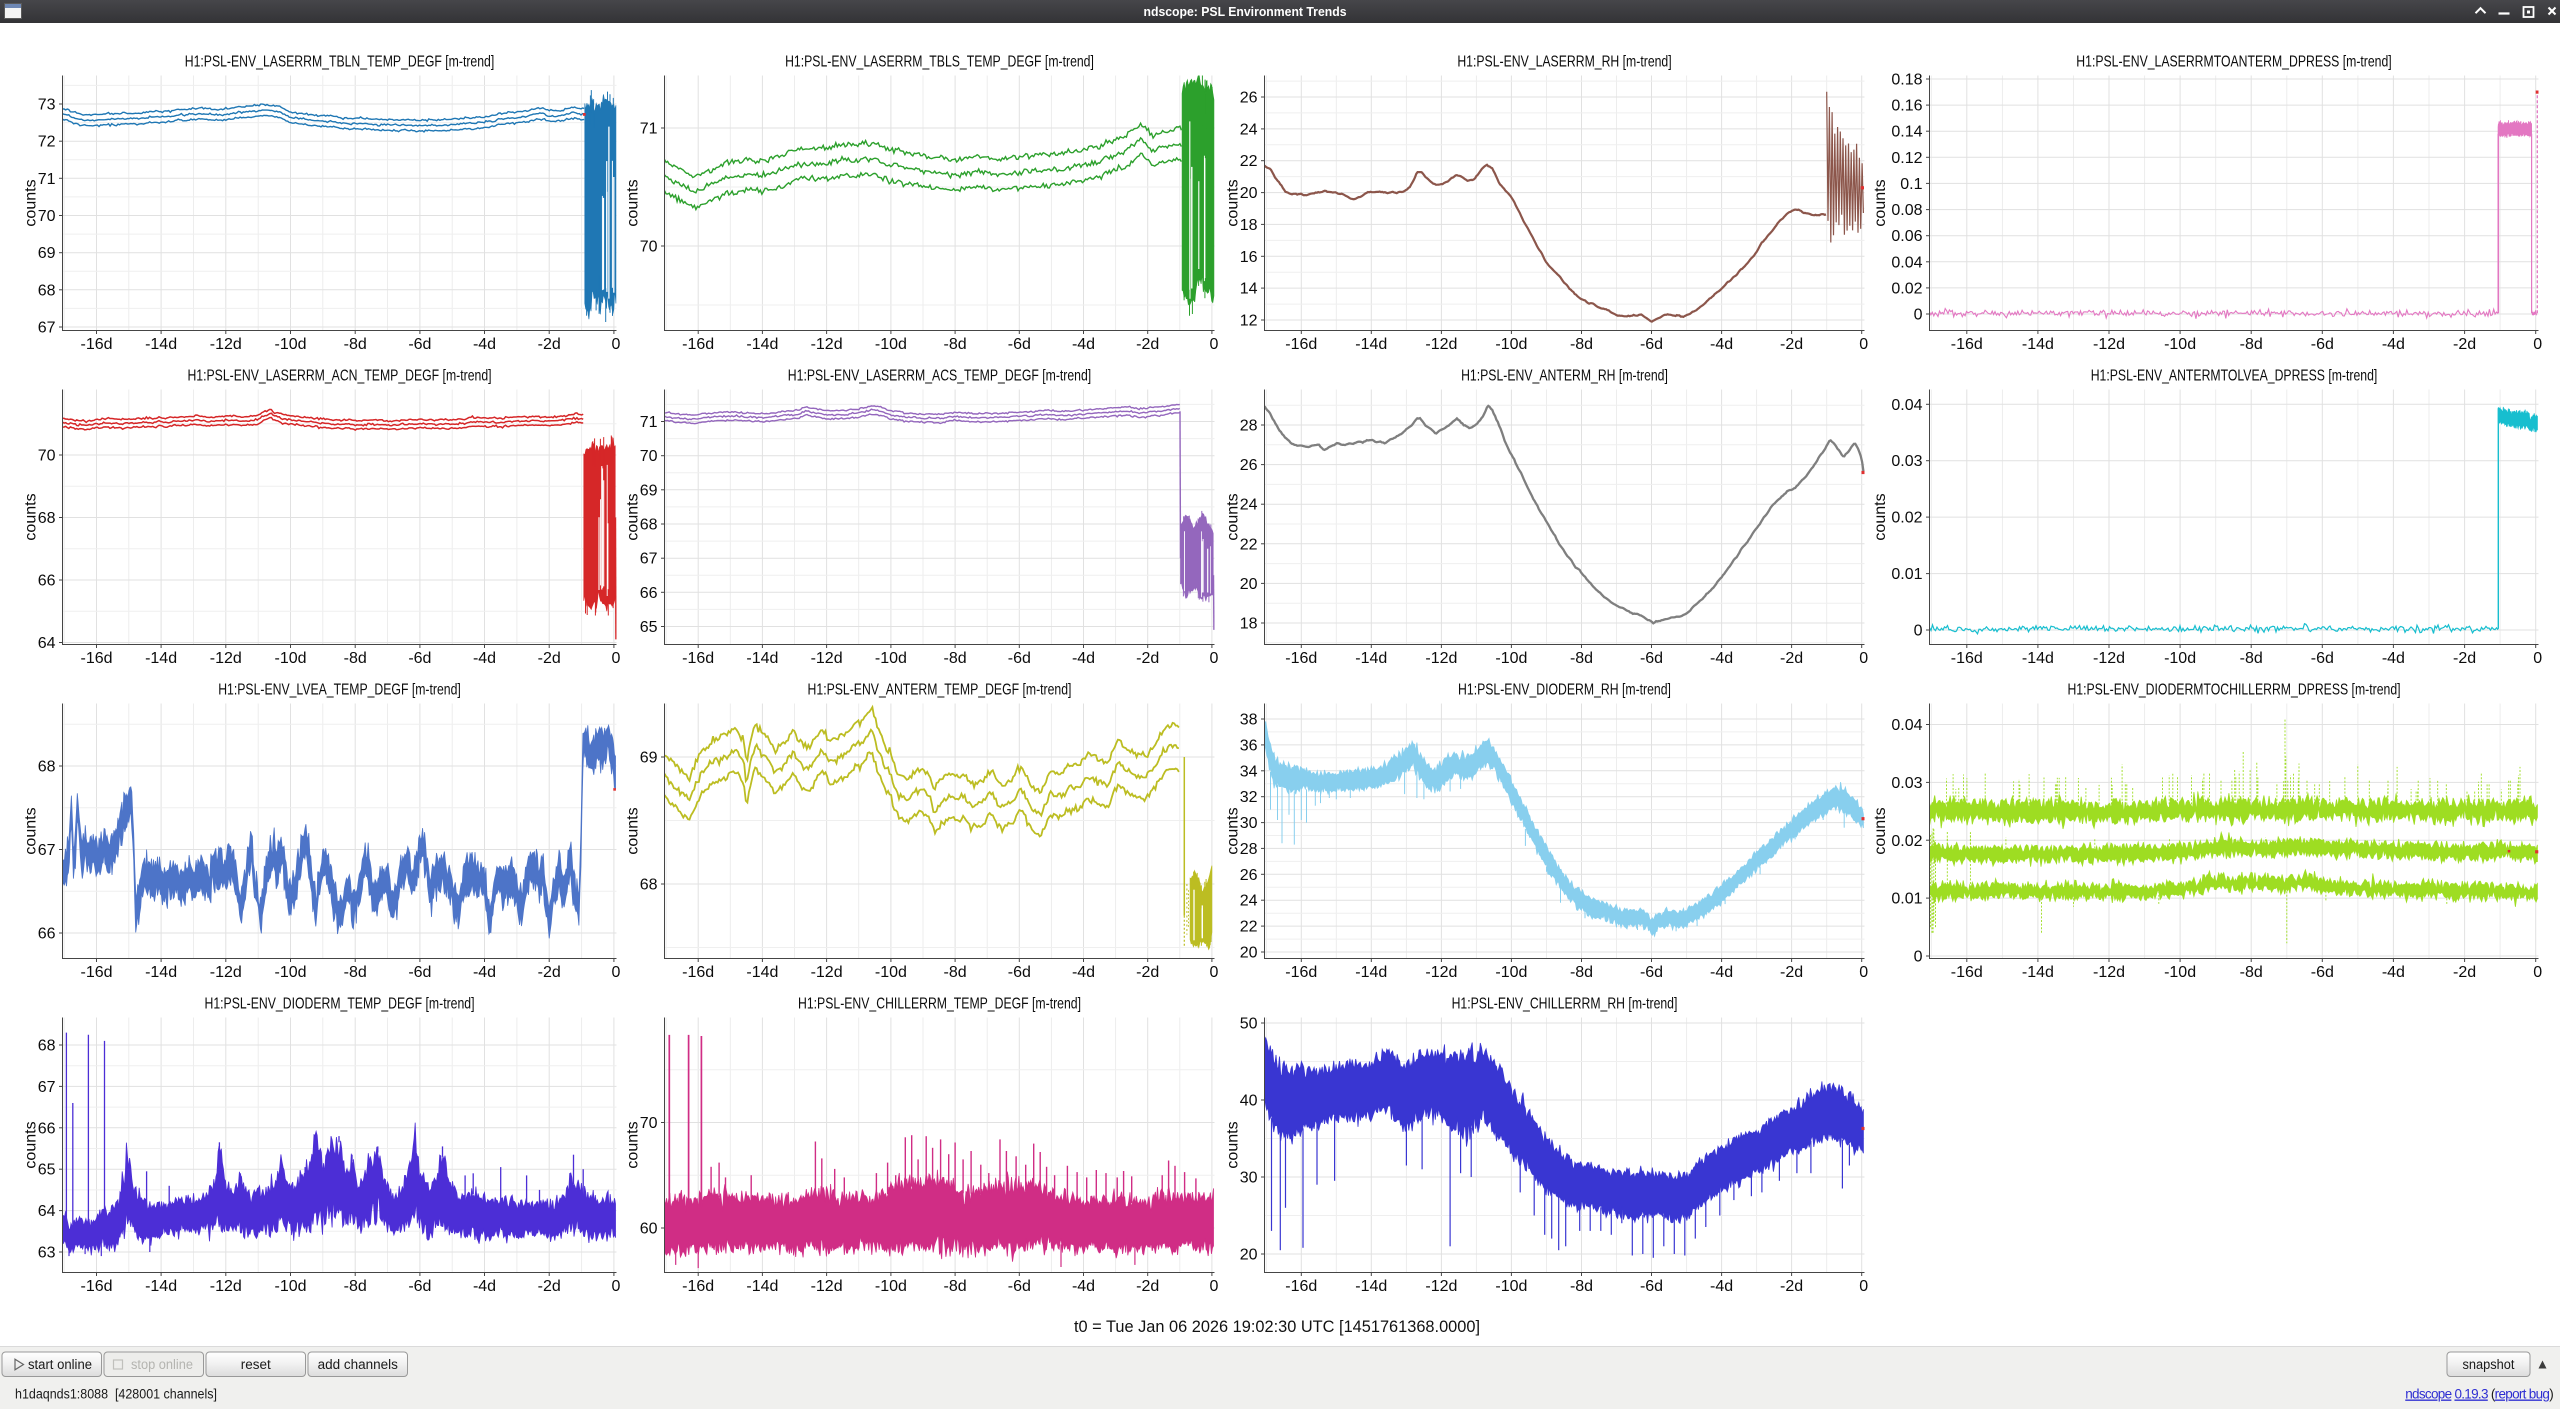 This screenshot has height=1409, width=2560. What do you see at coordinates (1911, 184) in the screenshot?
I see `svg-text: 0.1` at bounding box center [1911, 184].